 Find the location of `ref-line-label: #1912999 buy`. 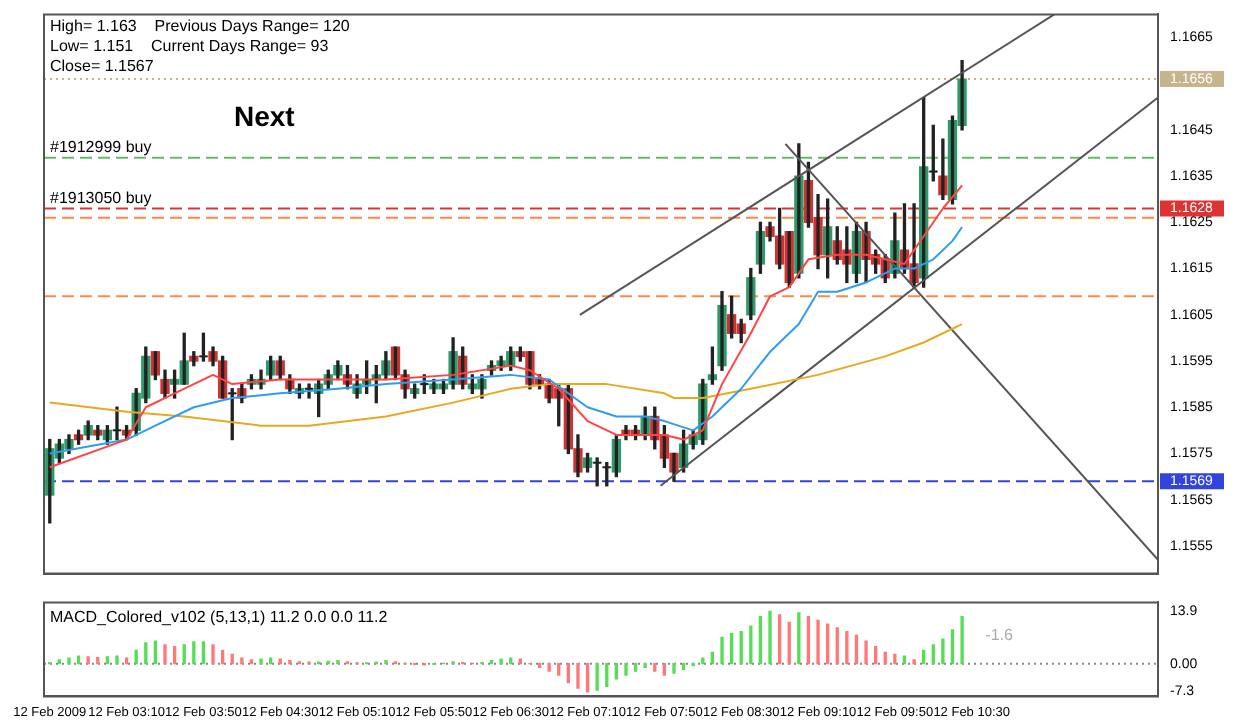

ref-line-label: #1912999 buy is located at coordinates (101, 147).